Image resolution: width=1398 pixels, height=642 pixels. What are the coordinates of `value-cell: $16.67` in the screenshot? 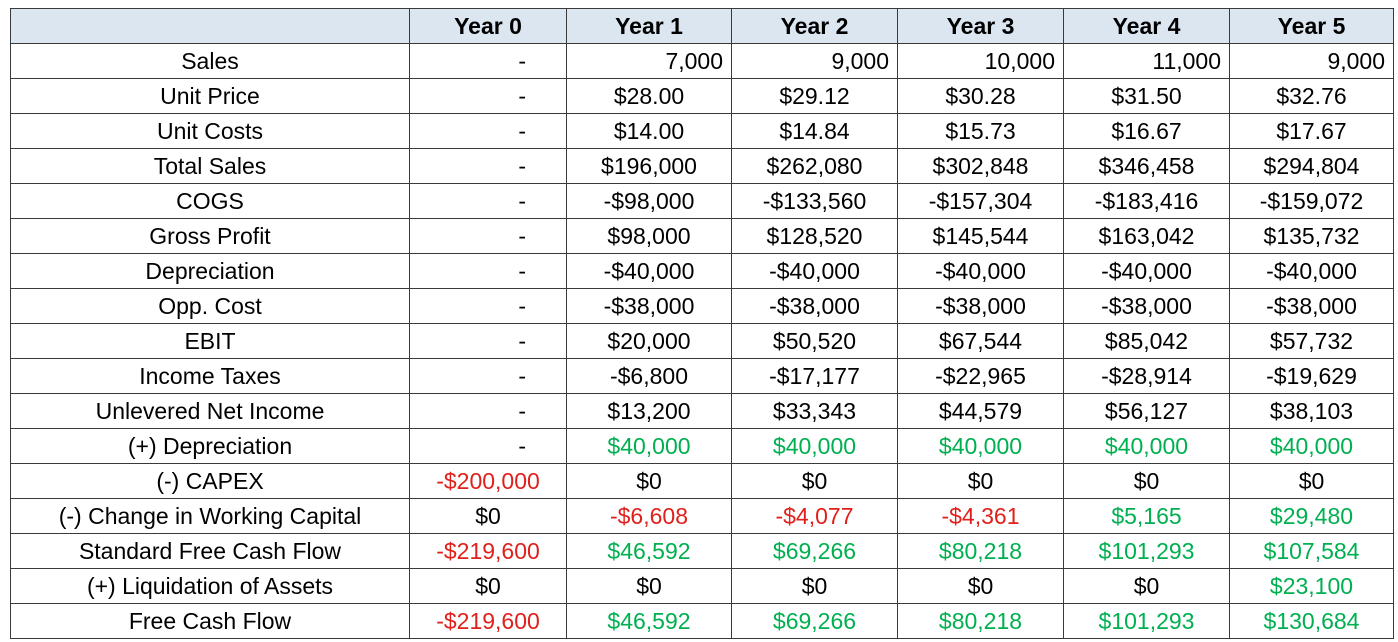 It's located at (1146, 131).